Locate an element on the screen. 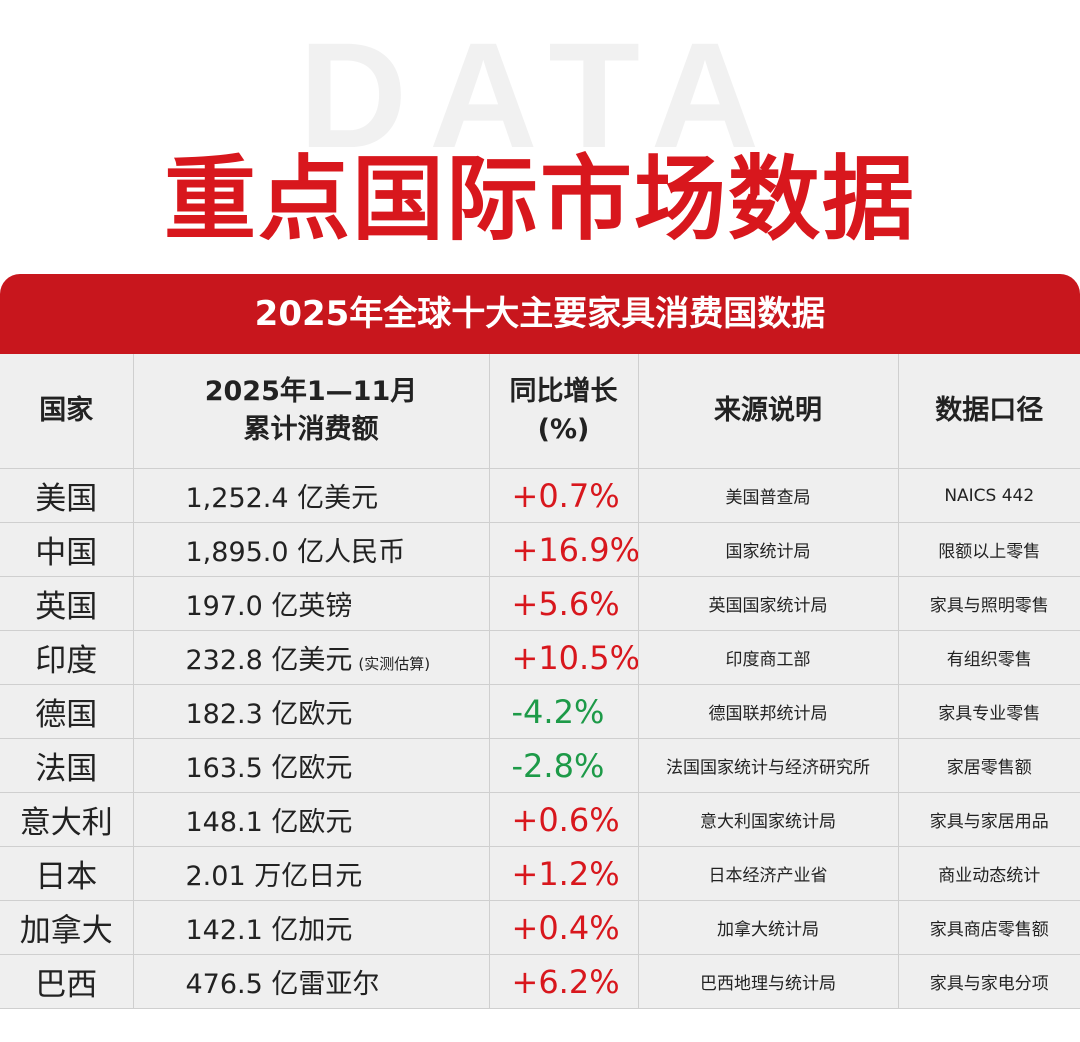  table-row: 意大利 148.1 亿欧元 +0.6% 意大利国家统计局 家具与家居用品 is located at coordinates (540, 819).